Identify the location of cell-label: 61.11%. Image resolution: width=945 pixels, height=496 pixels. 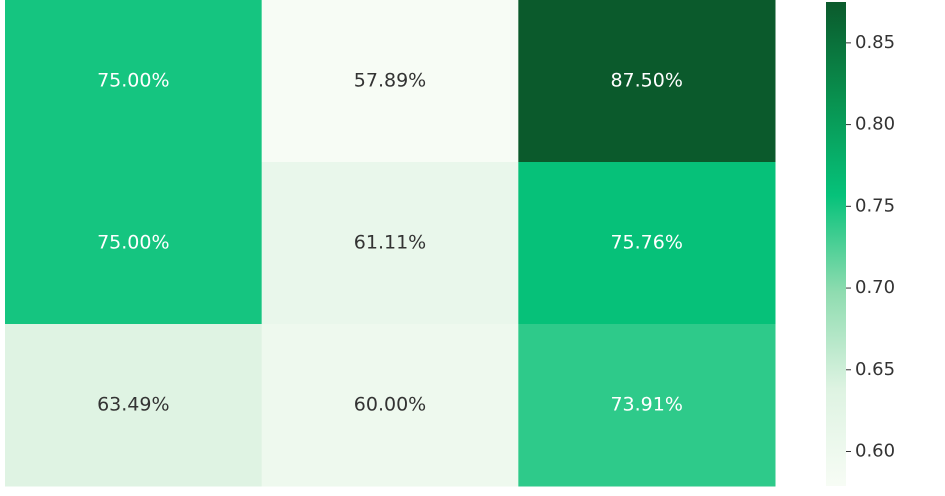
(390, 243).